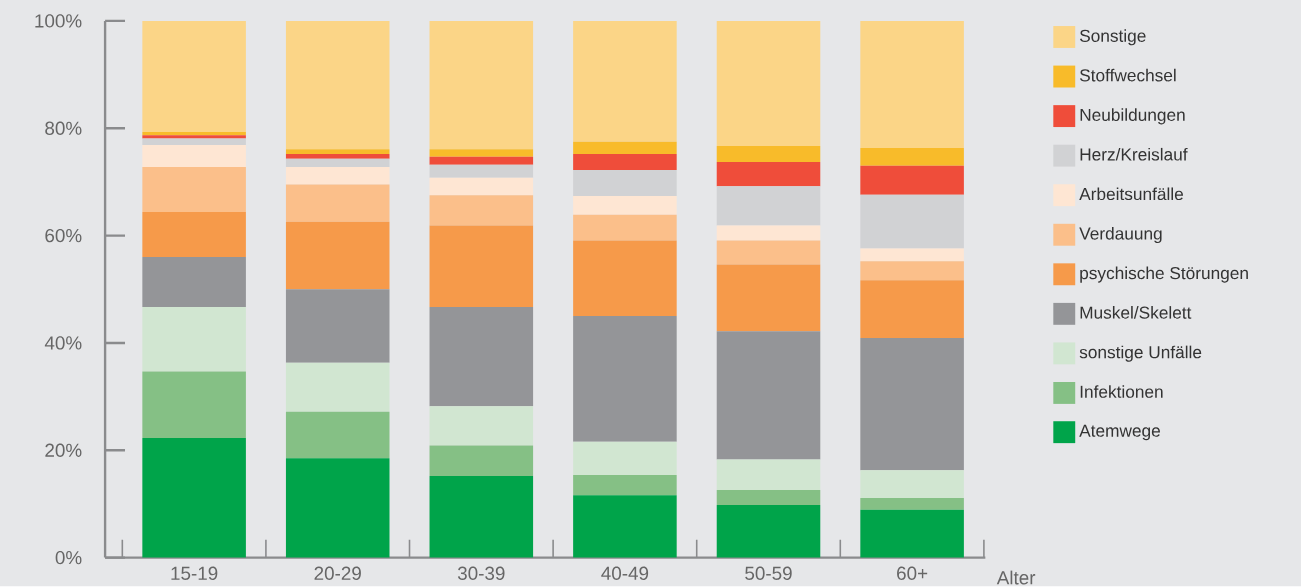 Image resolution: width=1301 pixels, height=587 pixels. I want to click on x-tick-label: 40-49, so click(625, 573).